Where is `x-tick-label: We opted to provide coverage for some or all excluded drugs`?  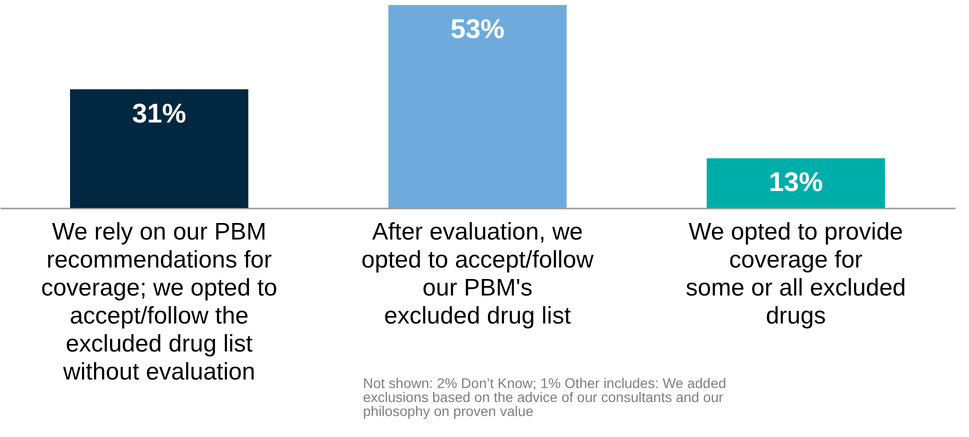 x-tick-label: We opted to provide coverage for some or all excluded drugs is located at coordinates (796, 274).